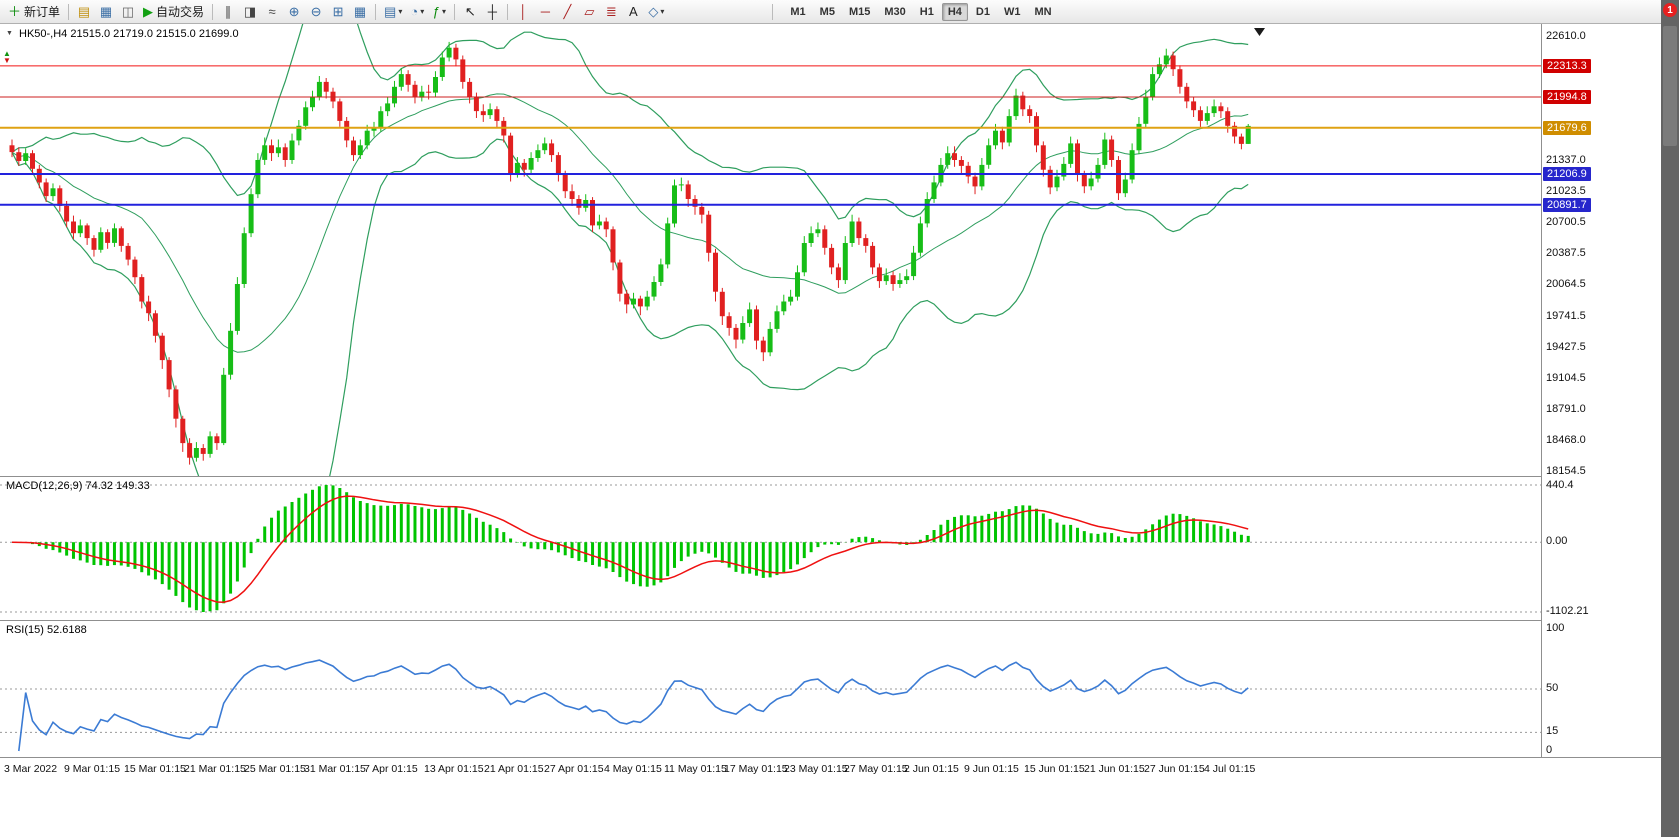  I want to click on new-order-button: ＋新订单, so click(34, 12).